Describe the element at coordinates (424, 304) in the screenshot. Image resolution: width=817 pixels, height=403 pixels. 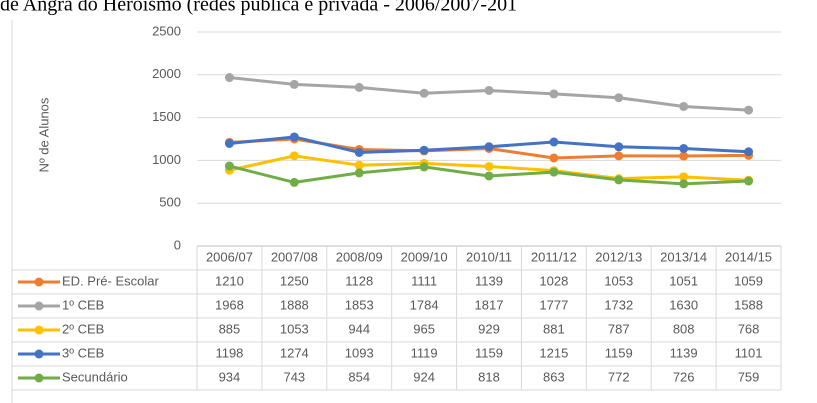
I see `table-value: 1784` at that location.